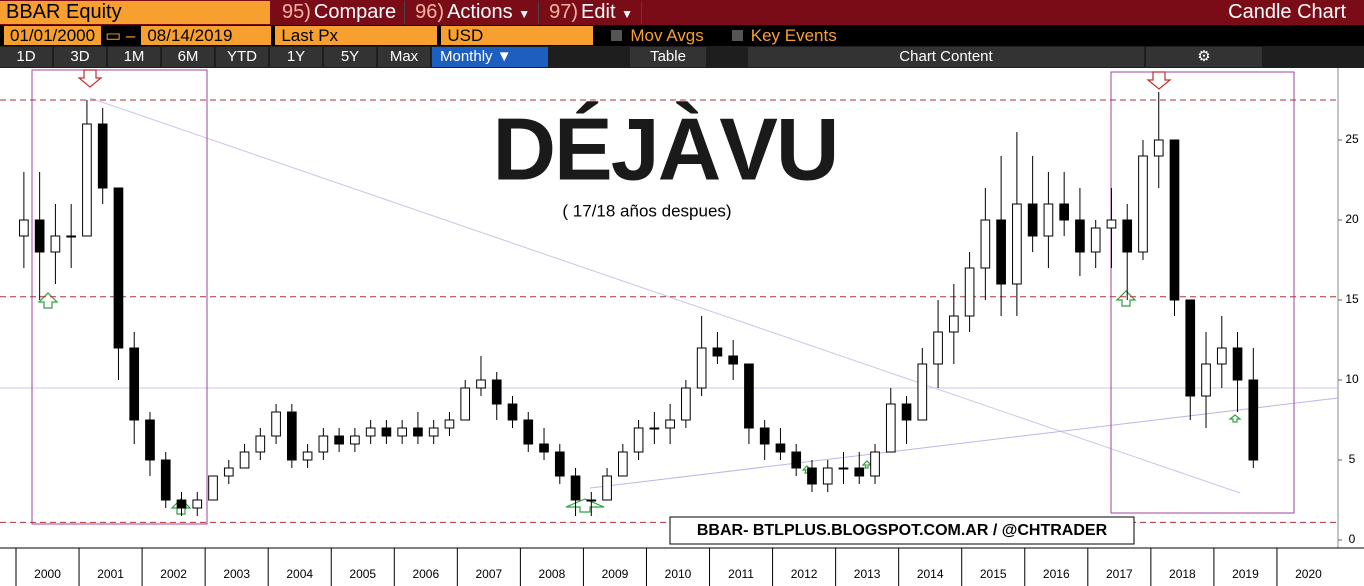  What do you see at coordinates (296, 12) in the screenshot?
I see `menu-num: 95)` at bounding box center [296, 12].